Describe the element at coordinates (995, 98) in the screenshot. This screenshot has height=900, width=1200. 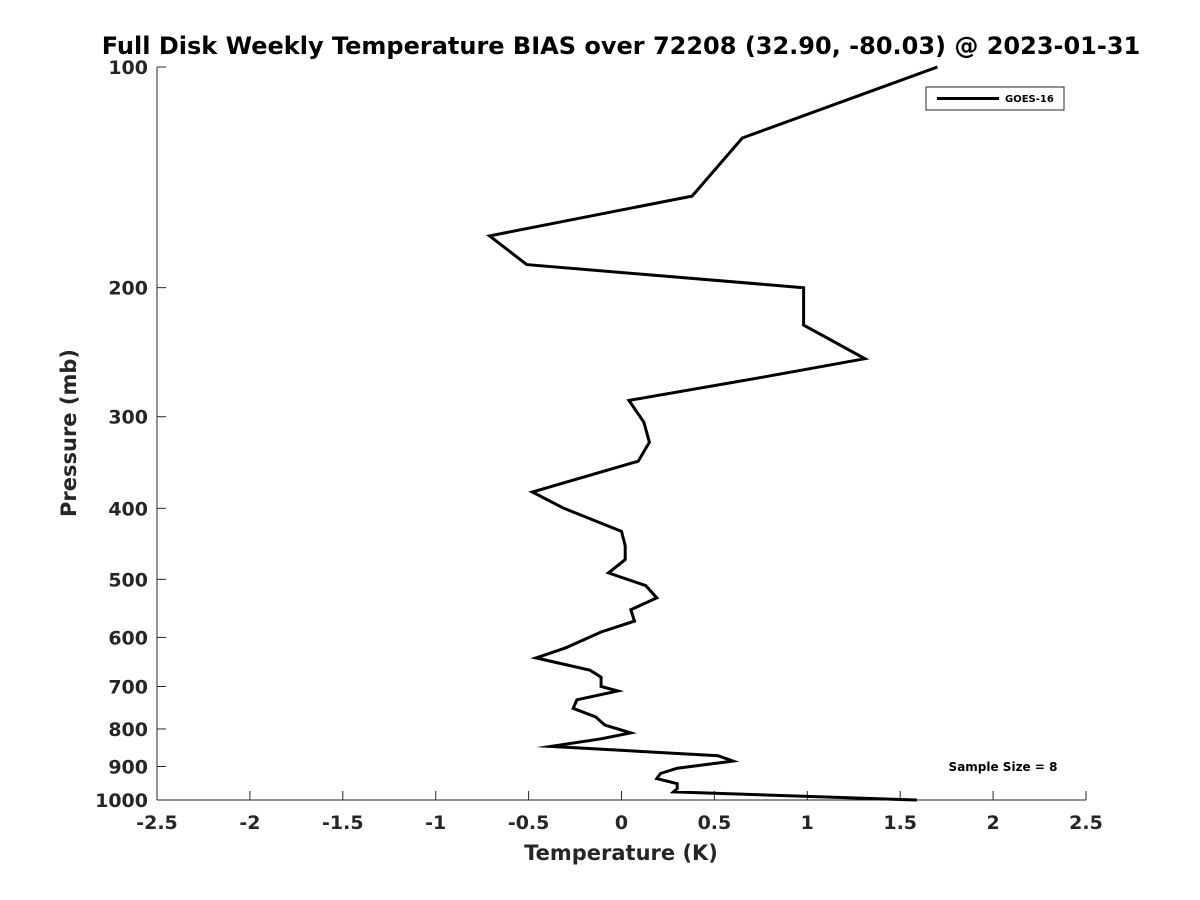
I see `legend: GOES-16` at that location.